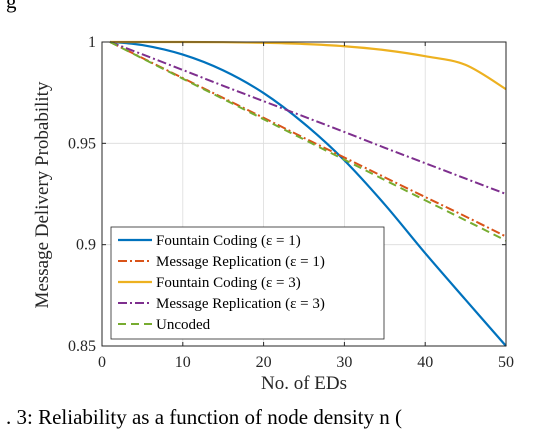 The image size is (550, 434). I want to click on x-tick-label: 20, so click(264, 362).